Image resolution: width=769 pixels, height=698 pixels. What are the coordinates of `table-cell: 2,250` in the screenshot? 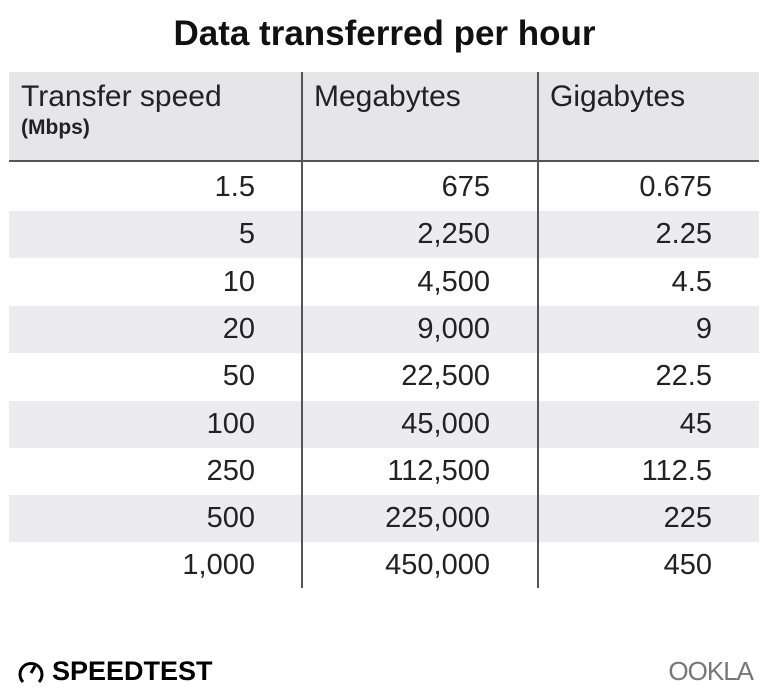 It's located at (453, 234).